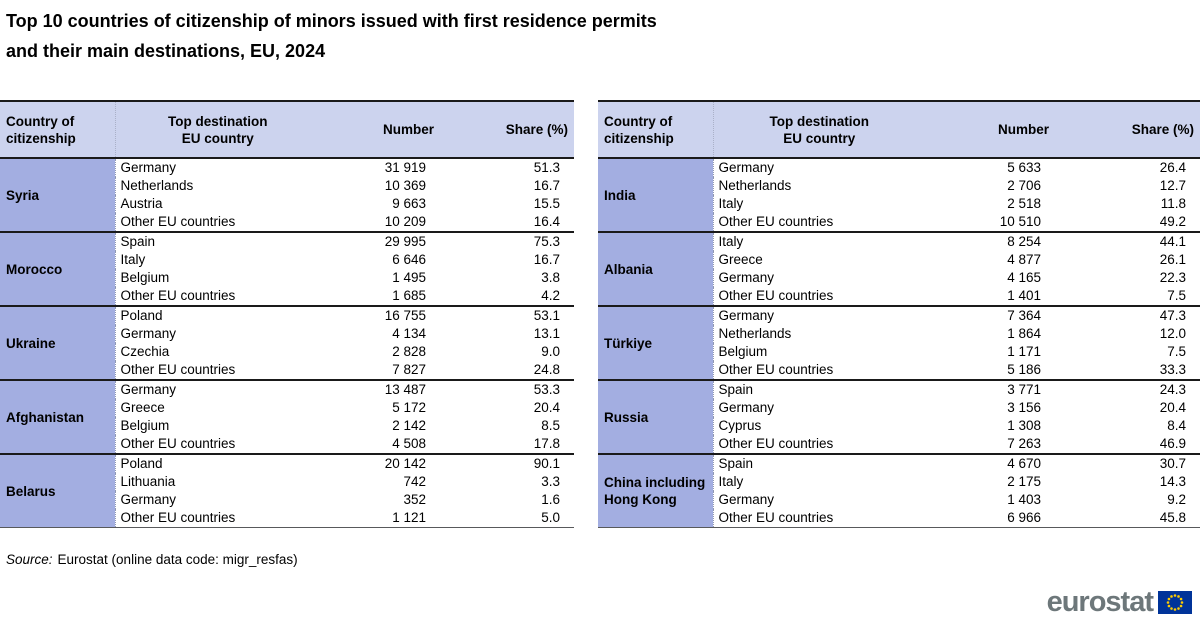 Image resolution: width=1200 pixels, height=630 pixels. Describe the element at coordinates (899, 518) in the screenshot. I see `table-row: Other EU countries 6 966 45.8` at that location.